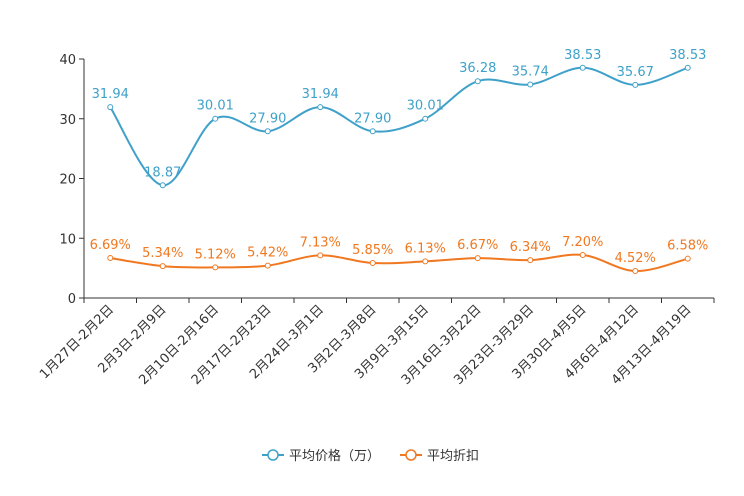  What do you see at coordinates (530, 247) in the screenshot?
I see `data-label: 6.34%` at bounding box center [530, 247].